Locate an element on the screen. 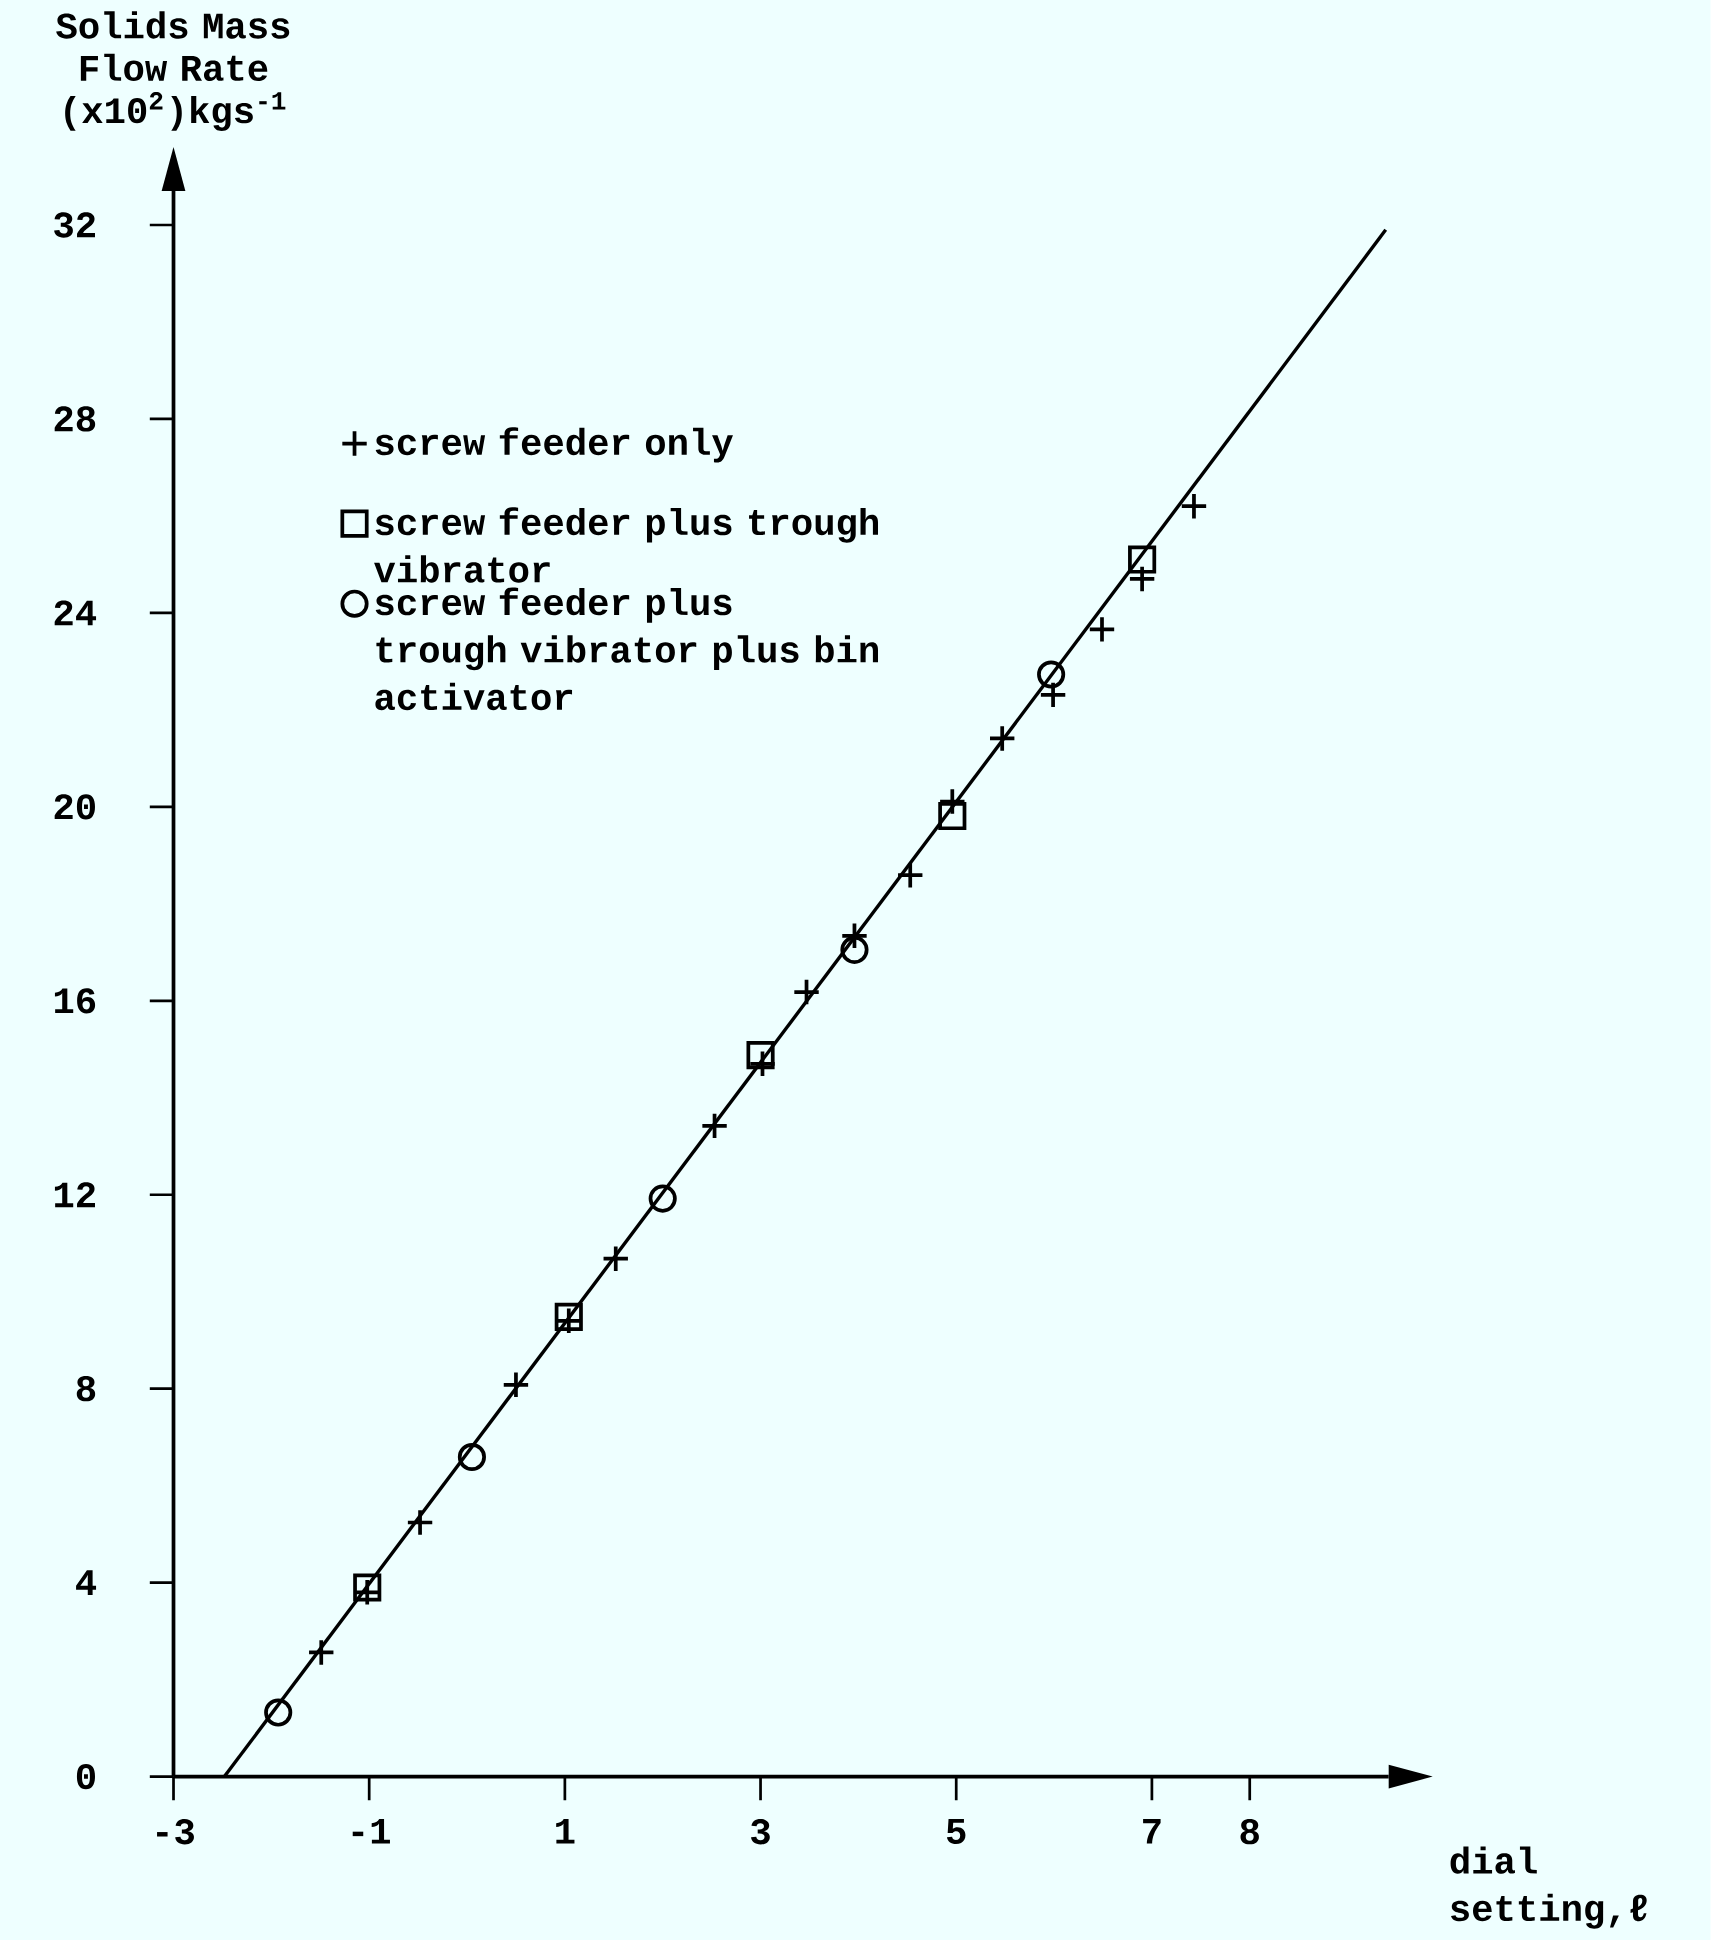  legend-label: screw feeder plus trough vibrator plus bin activator is located at coordinates (627, 649).